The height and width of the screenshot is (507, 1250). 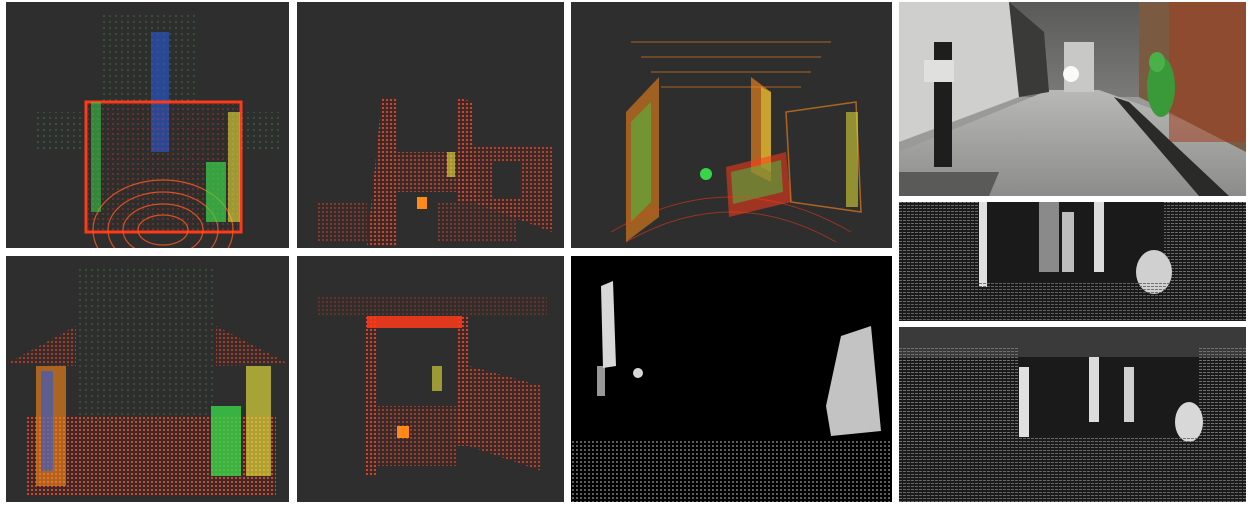 I want to click on camera-corridor-photo-panel, so click(x=1072, y=99).